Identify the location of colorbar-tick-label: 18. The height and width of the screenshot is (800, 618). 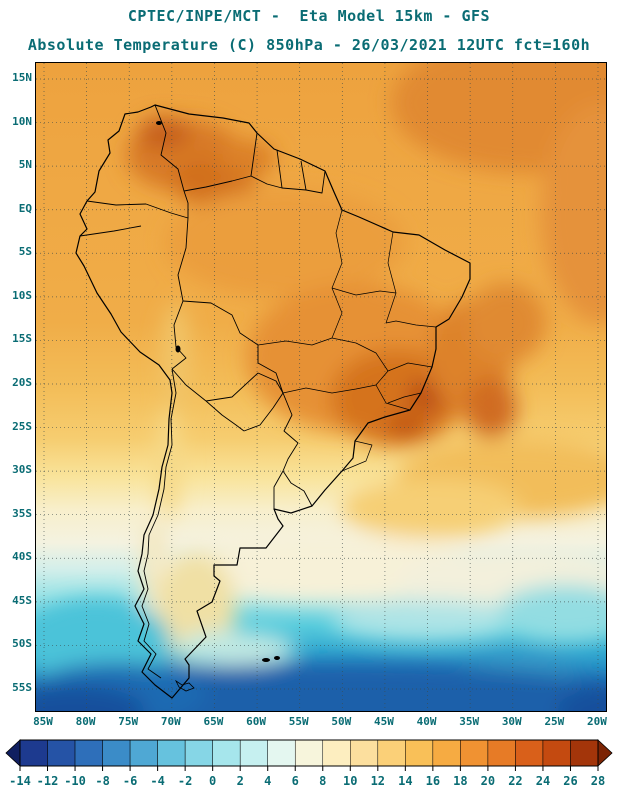
(460, 781).